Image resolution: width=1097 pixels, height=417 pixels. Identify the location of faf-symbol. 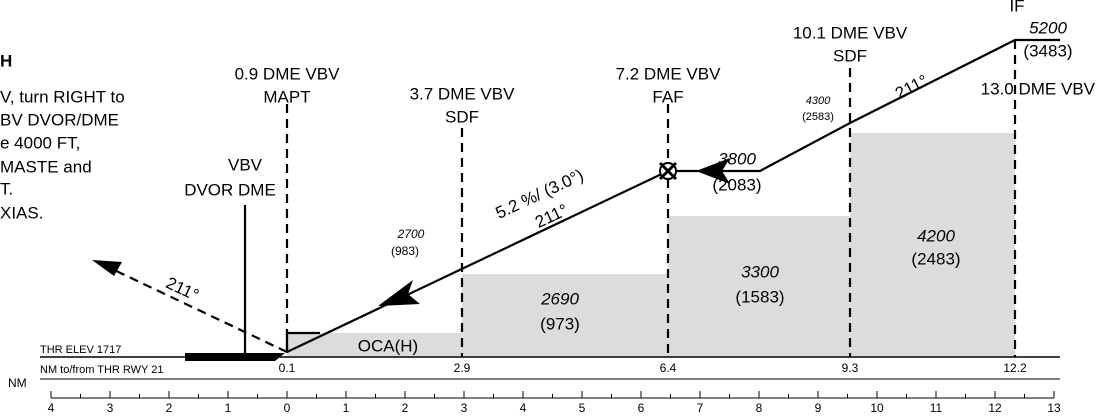
(668, 171).